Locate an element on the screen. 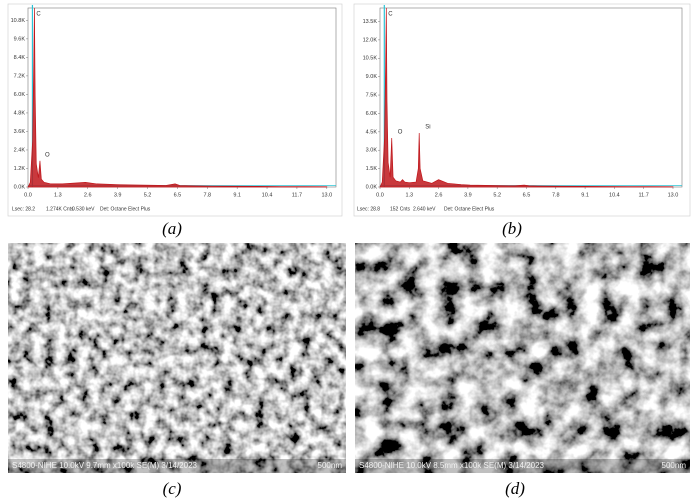  footer-text: 1.274K Cnts is located at coordinates (60, 209).